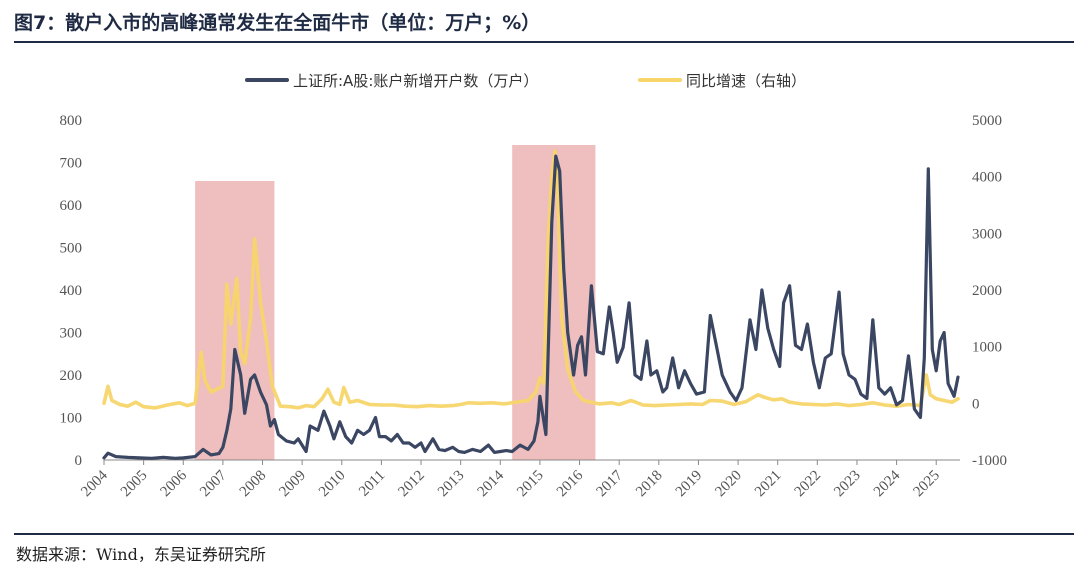  What do you see at coordinates (415, 81) in the screenshot?
I see `legend-item-accounts-label: 上证所:A股:账户新增开户数（万户）` at bounding box center [415, 81].